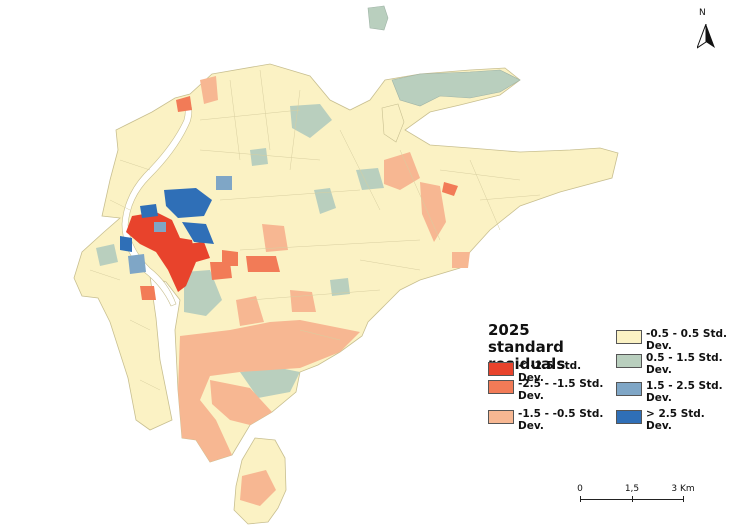 The width and height of the screenshot is (746, 529). I want to click on legend-item: 0.5 - 1.5 Std. Dev., so click(675, 364).